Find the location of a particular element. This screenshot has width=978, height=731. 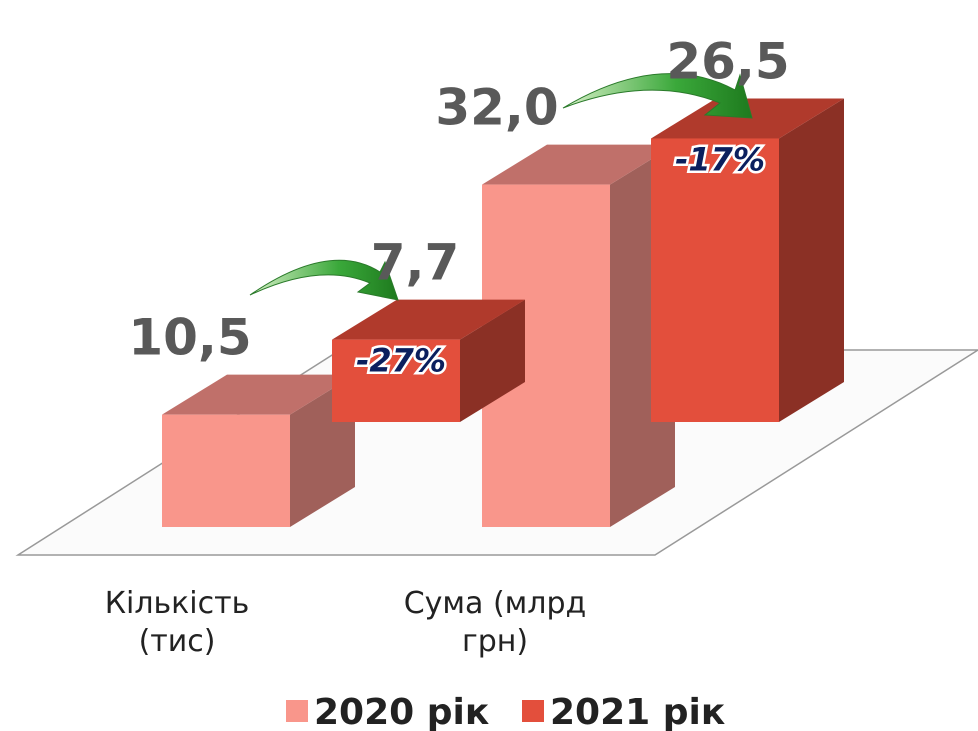

value-label: 26,5 is located at coordinates (727, 61).